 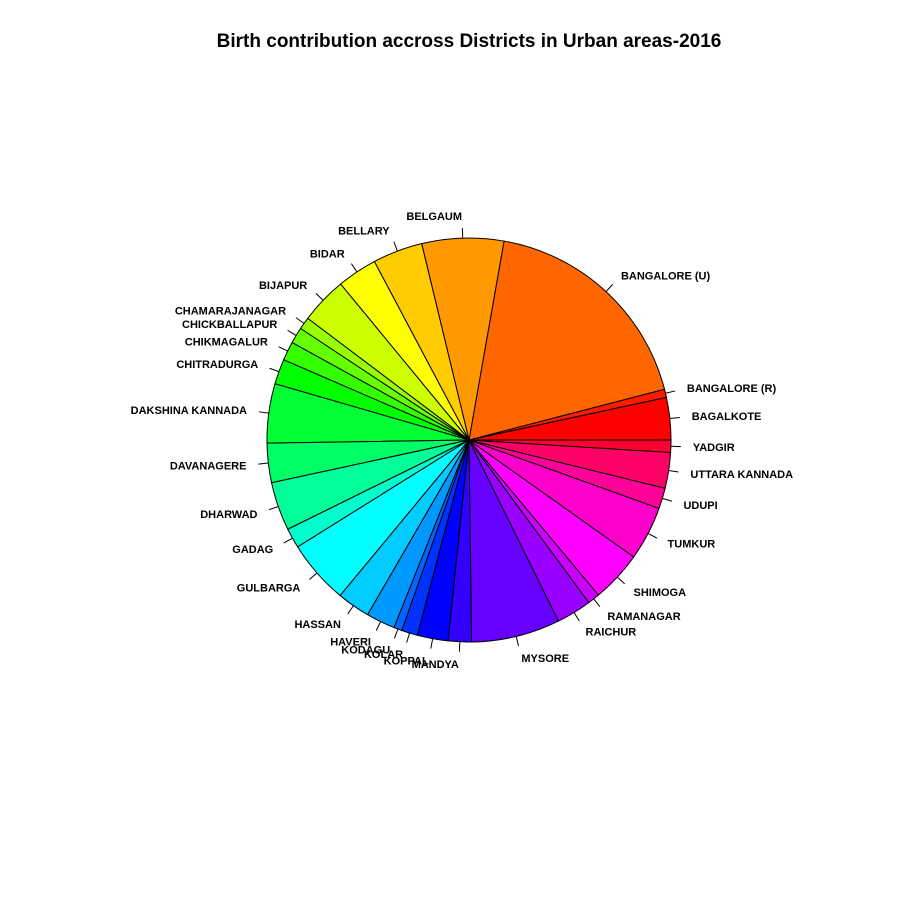 What do you see at coordinates (673, 471) in the screenshot?
I see `leader-uttara-kannada` at bounding box center [673, 471].